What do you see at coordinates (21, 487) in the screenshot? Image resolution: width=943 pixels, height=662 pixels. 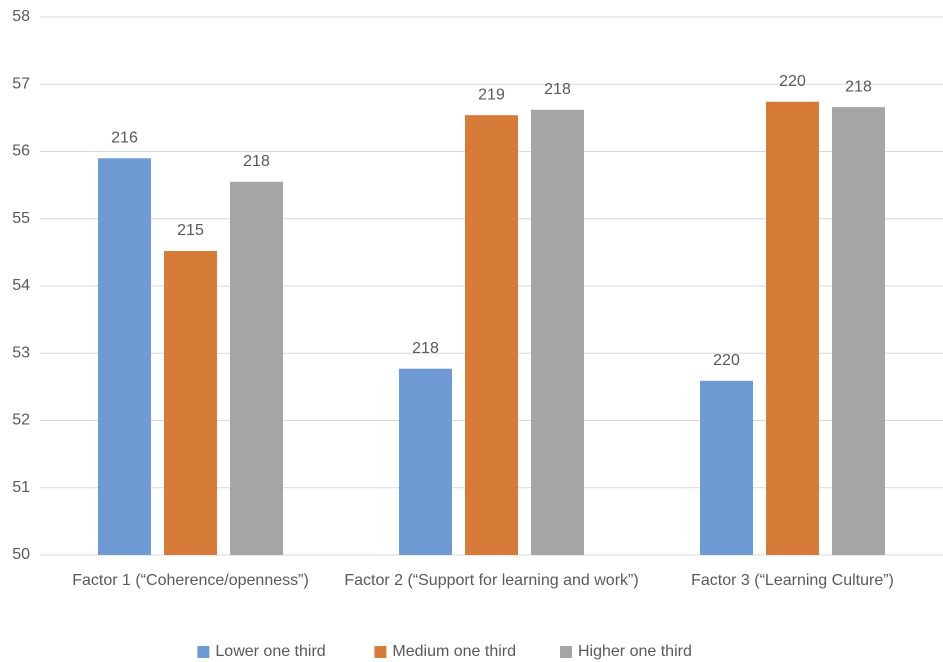 I see `y-tick-label: 51` at bounding box center [21, 487].